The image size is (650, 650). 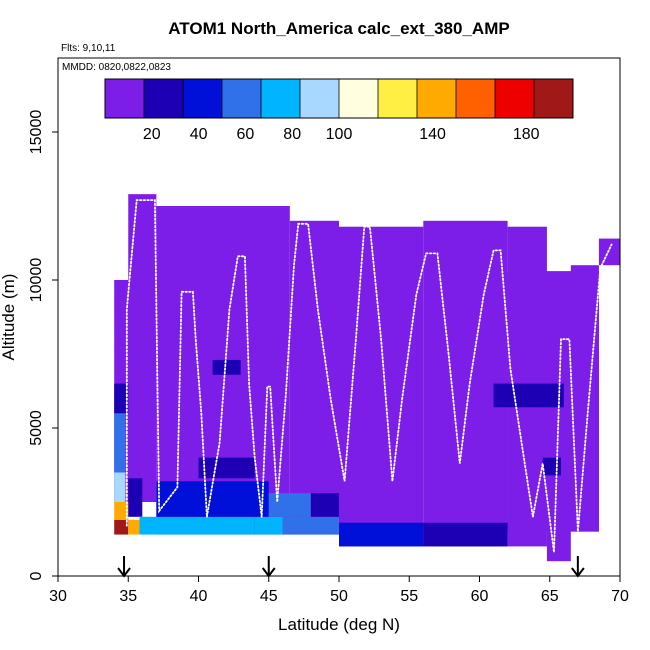 I want to click on x-axis-label: Latitude (deg N), so click(x=339, y=624).